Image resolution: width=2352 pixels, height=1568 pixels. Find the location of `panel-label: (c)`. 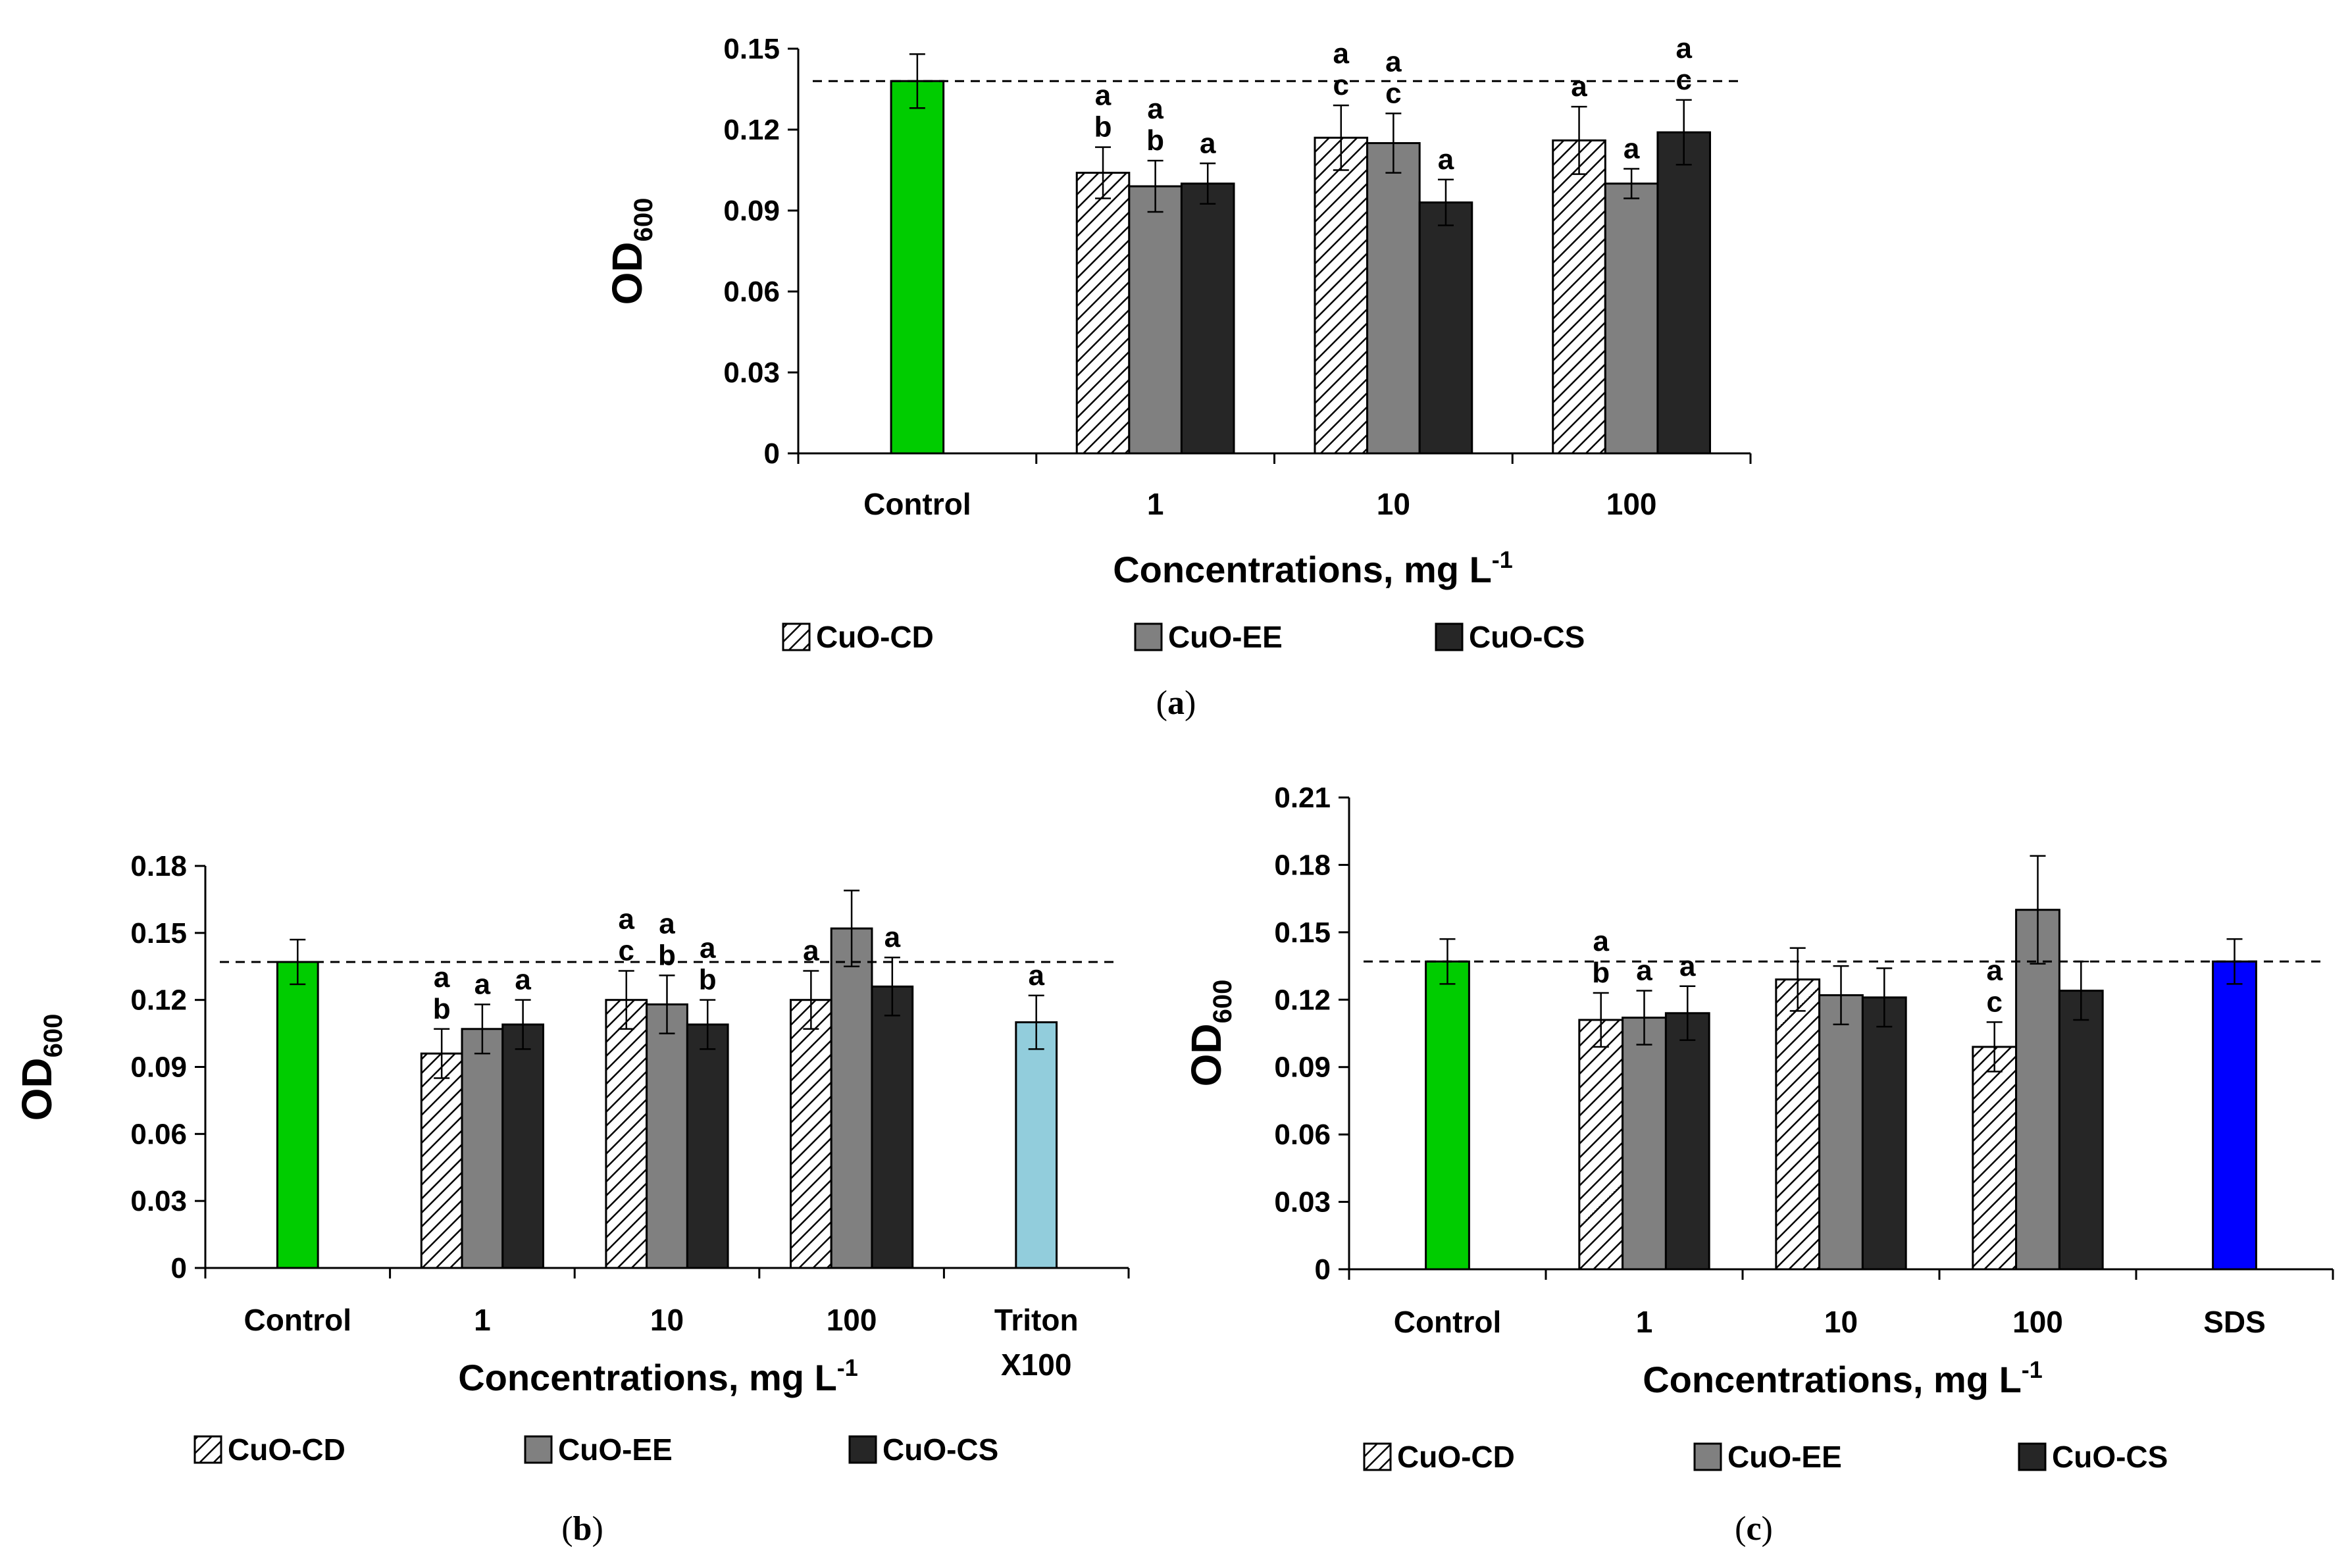

panel-label: (c) is located at coordinates (1754, 1529).